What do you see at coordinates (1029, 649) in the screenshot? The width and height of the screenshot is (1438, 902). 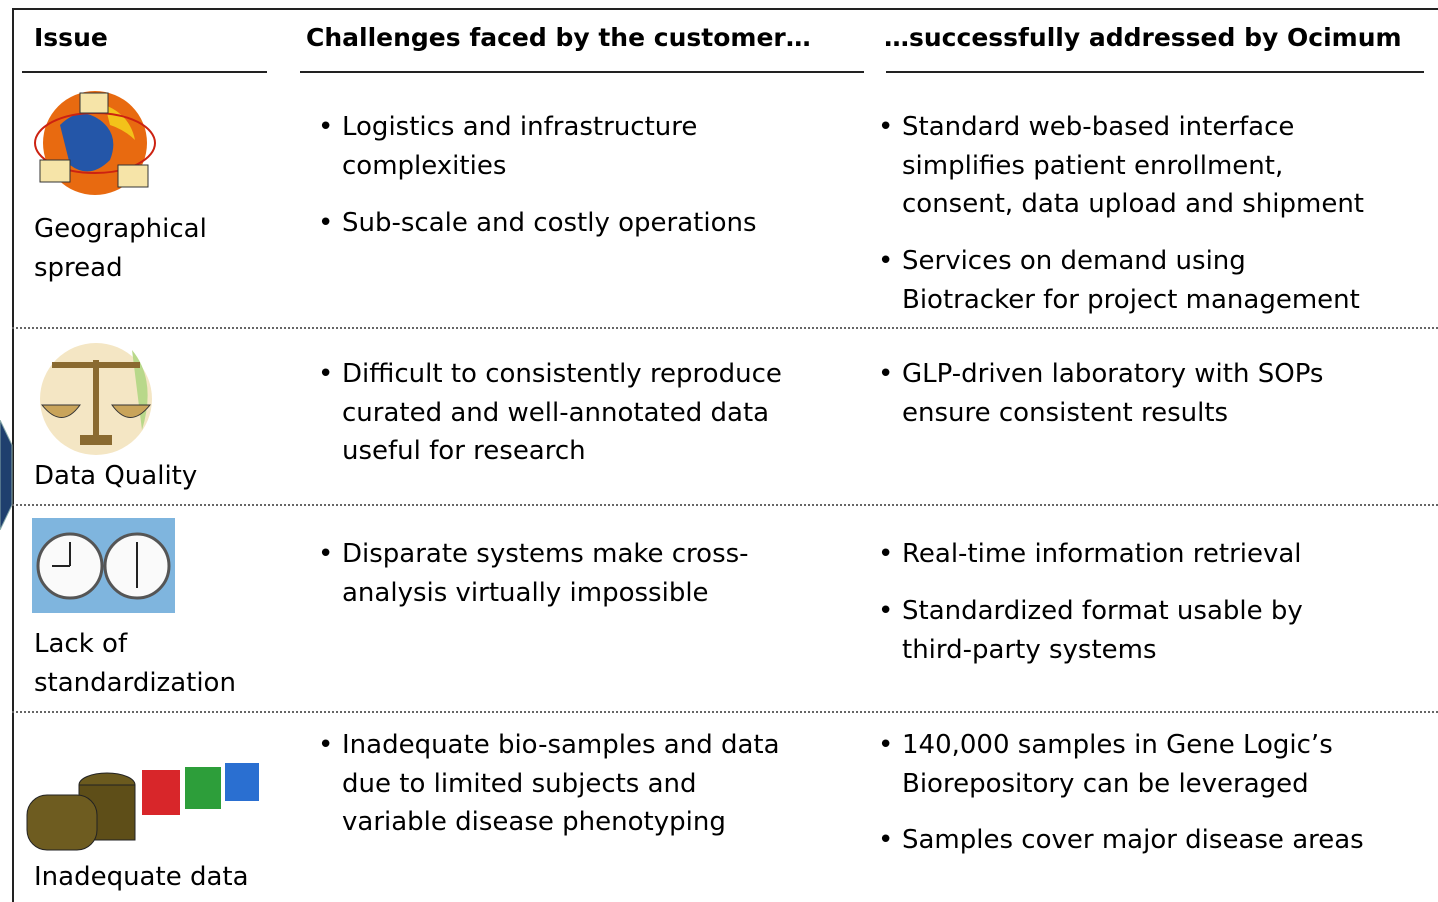 I see `solution-text: third-party systems` at bounding box center [1029, 649].